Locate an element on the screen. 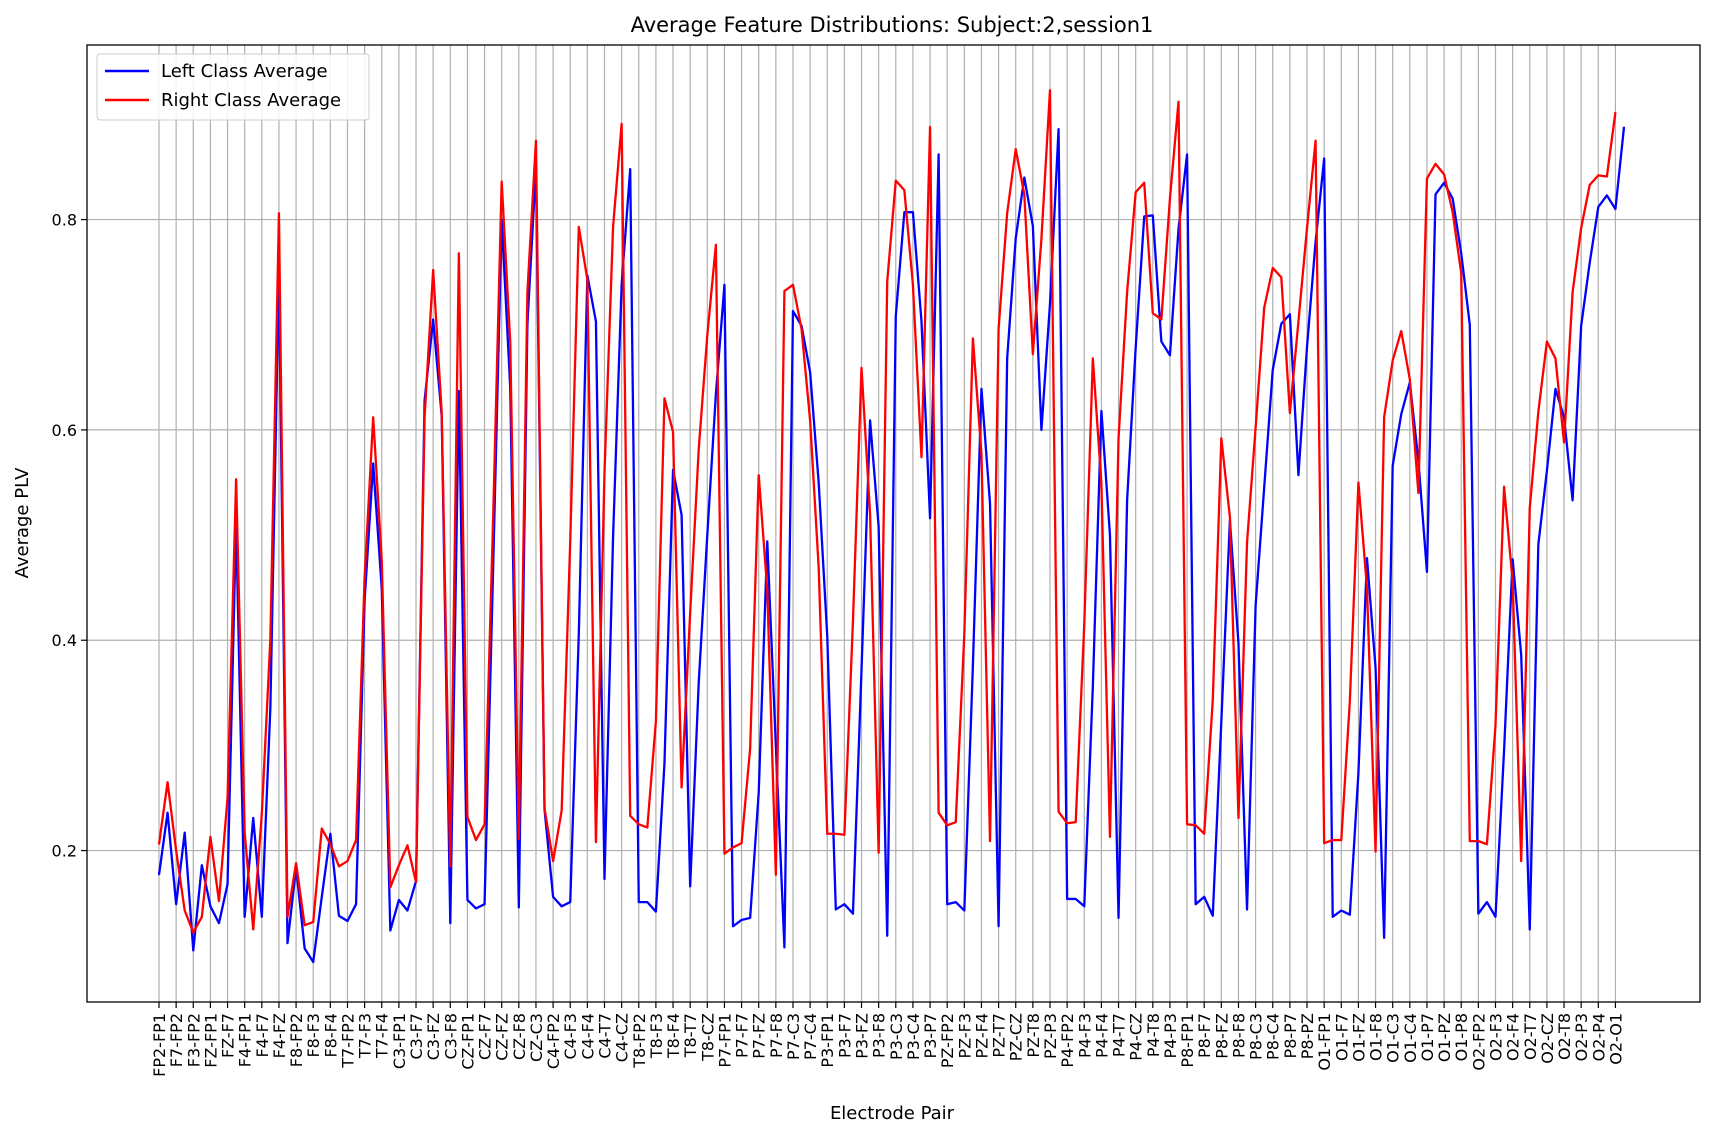 The width and height of the screenshot is (1713, 1137). x-tick-label: P8-C4 is located at coordinates (1273, 1036).